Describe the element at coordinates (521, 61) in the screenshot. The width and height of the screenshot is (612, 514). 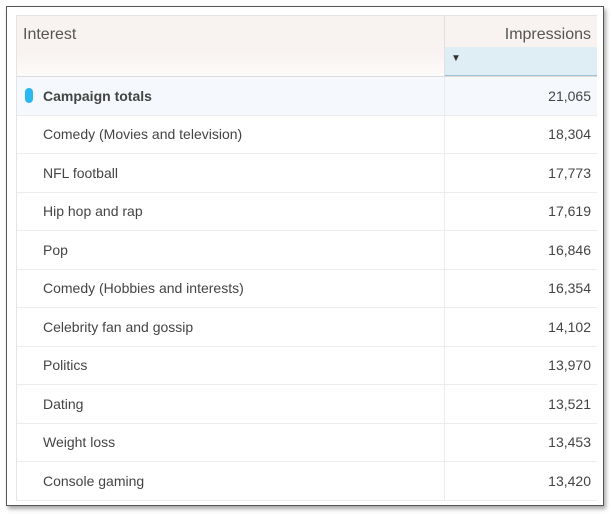
I see `sort-bar: ▼` at that location.